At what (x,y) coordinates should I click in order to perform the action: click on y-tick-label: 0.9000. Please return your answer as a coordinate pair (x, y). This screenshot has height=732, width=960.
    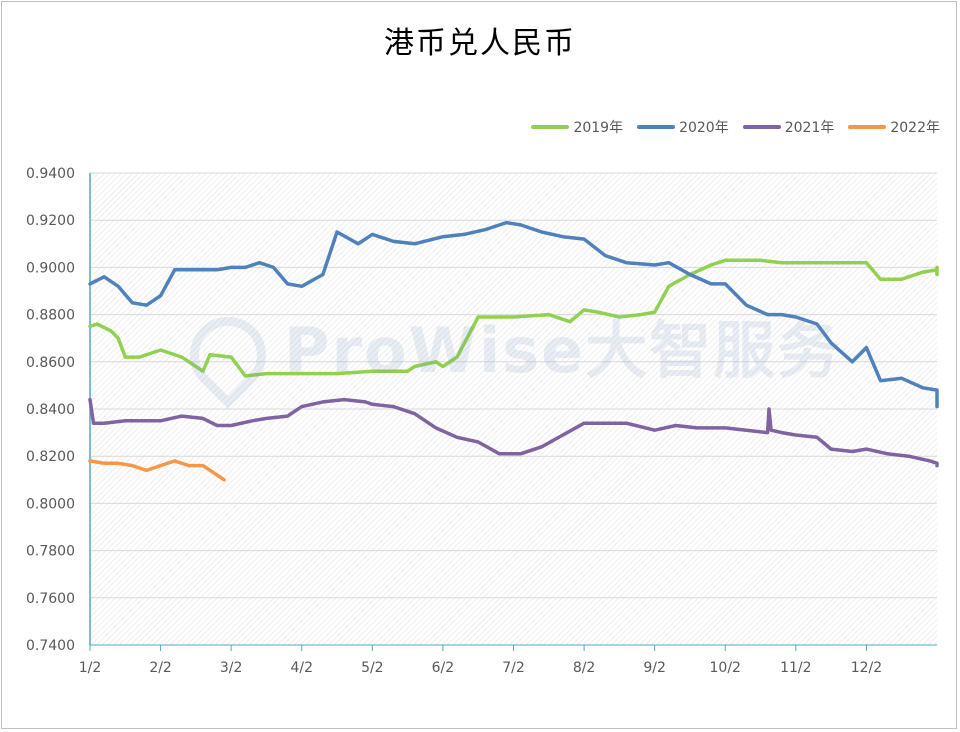
    Looking at the image, I should click on (50, 268).